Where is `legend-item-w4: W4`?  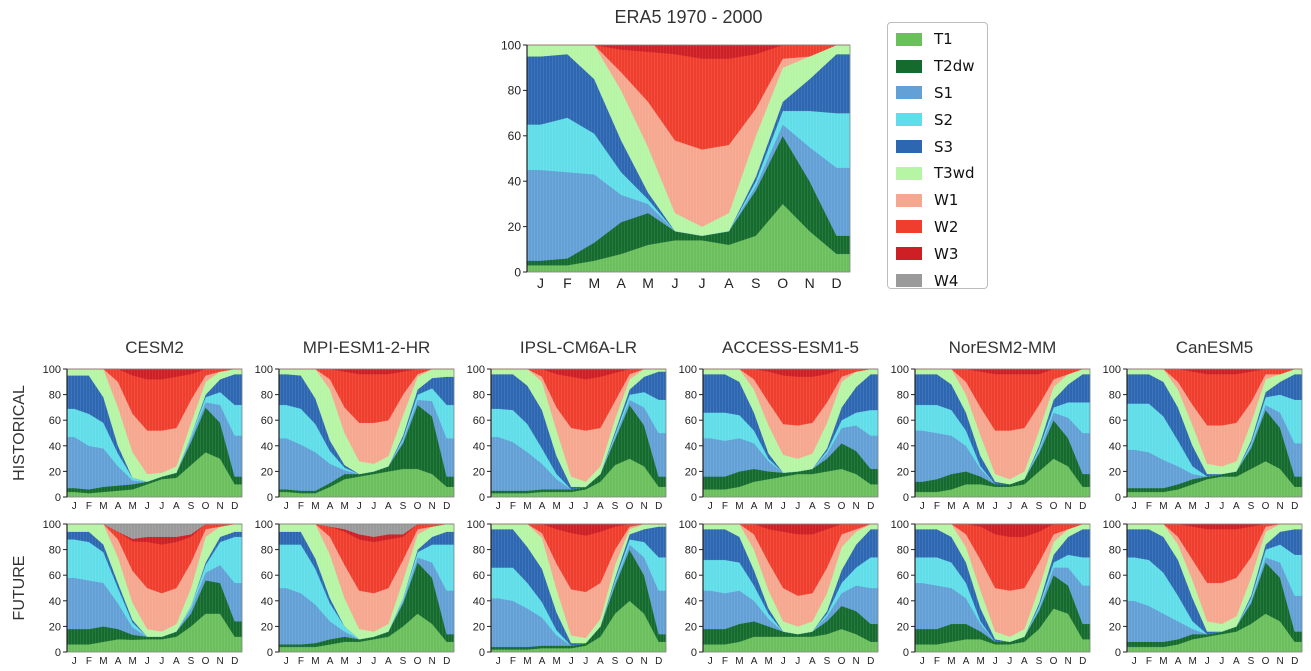 legend-item-w4: W4 is located at coordinates (937, 280).